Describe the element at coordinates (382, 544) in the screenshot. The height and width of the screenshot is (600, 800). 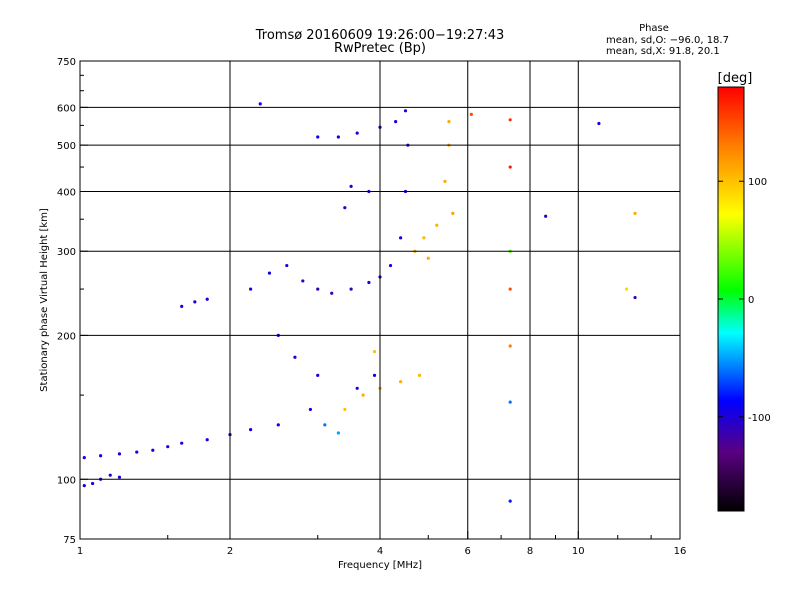
I see `x-axis: 1 2 4 6 8 10 16` at that location.